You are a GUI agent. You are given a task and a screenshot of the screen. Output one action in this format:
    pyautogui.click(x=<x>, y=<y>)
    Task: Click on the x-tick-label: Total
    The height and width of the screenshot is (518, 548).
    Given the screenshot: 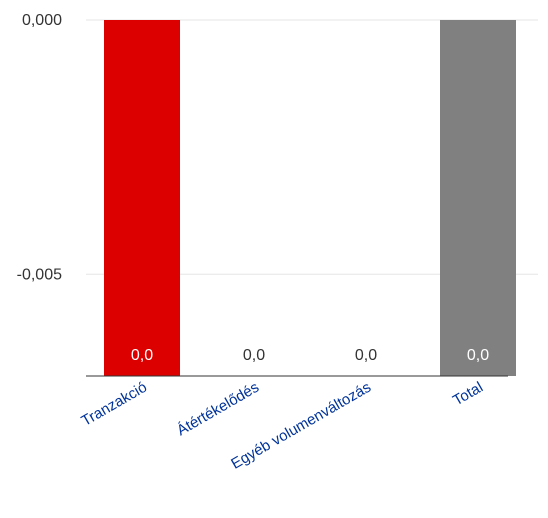 What is the action you would take?
    pyautogui.click(x=468, y=394)
    